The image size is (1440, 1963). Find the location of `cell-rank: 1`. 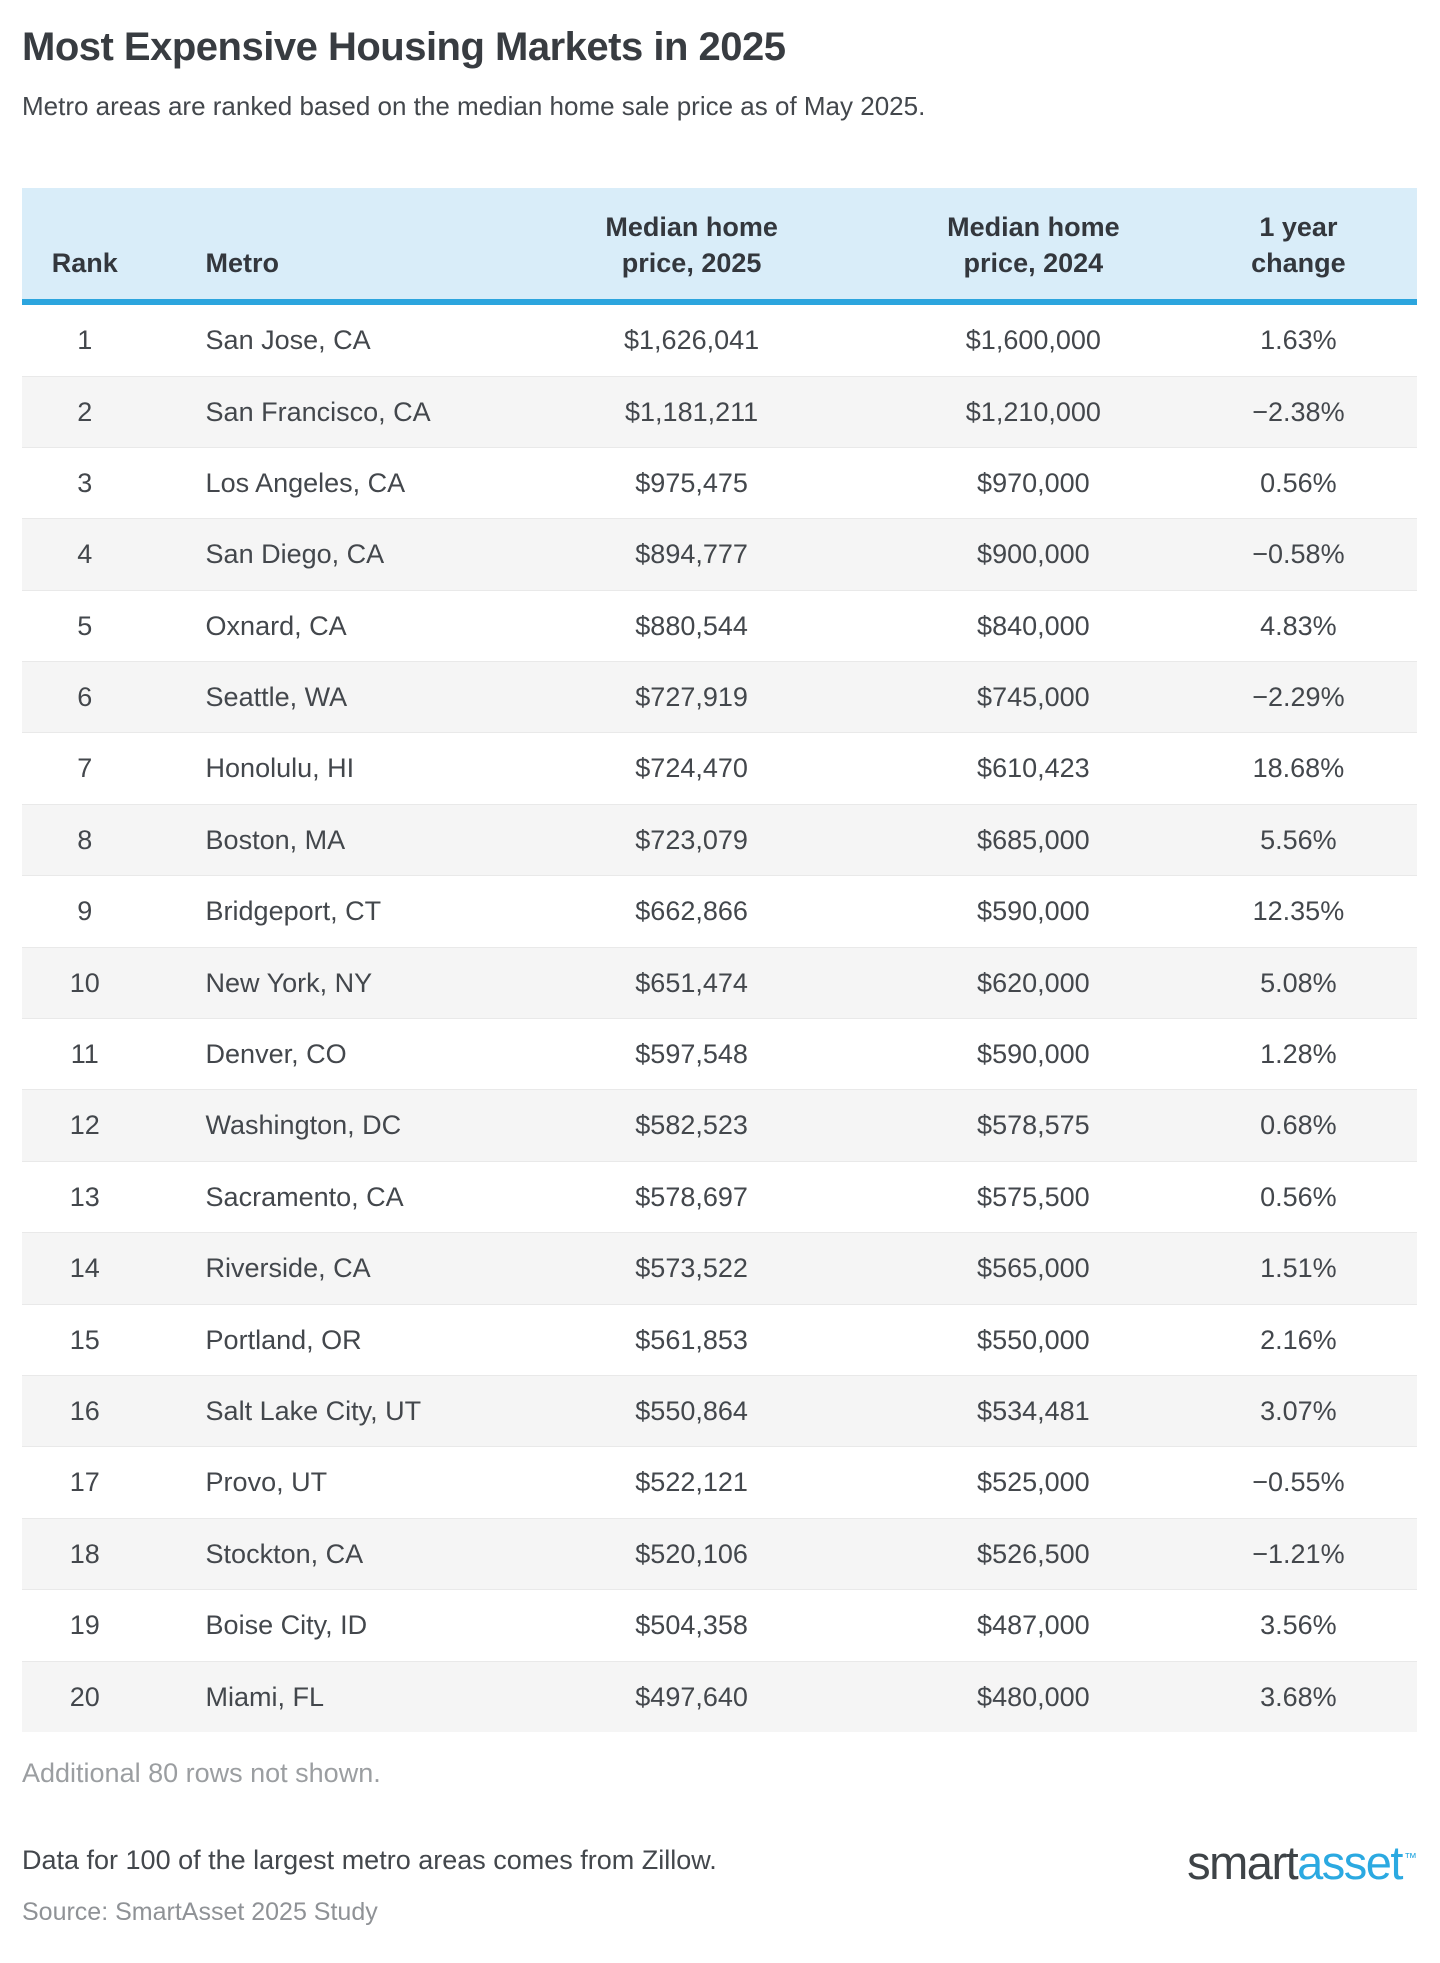

cell-rank: 1 is located at coordinates (85, 340).